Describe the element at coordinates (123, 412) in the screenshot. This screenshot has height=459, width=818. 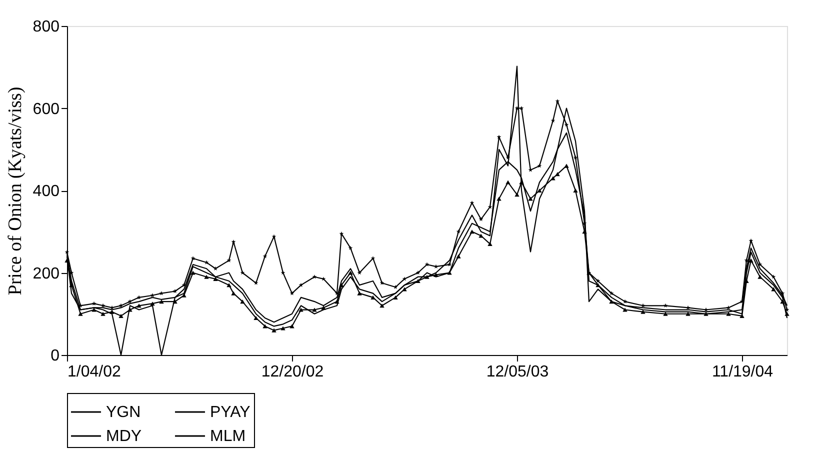
I see `legend-label: YGN` at that location.